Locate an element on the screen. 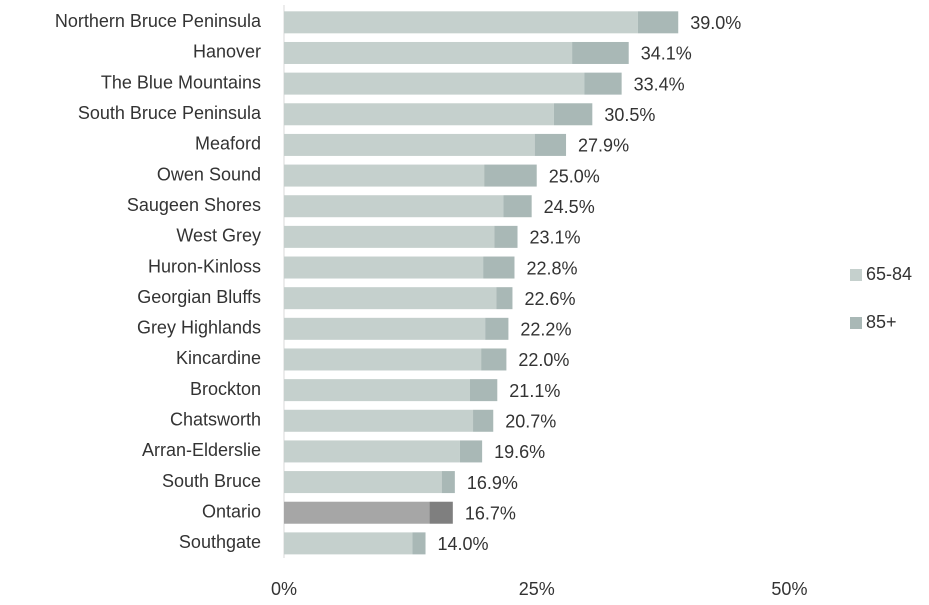 Image resolution: width=929 pixels, height=605 pixels. y-tick-label: Saugeen Shores is located at coordinates (194, 205).